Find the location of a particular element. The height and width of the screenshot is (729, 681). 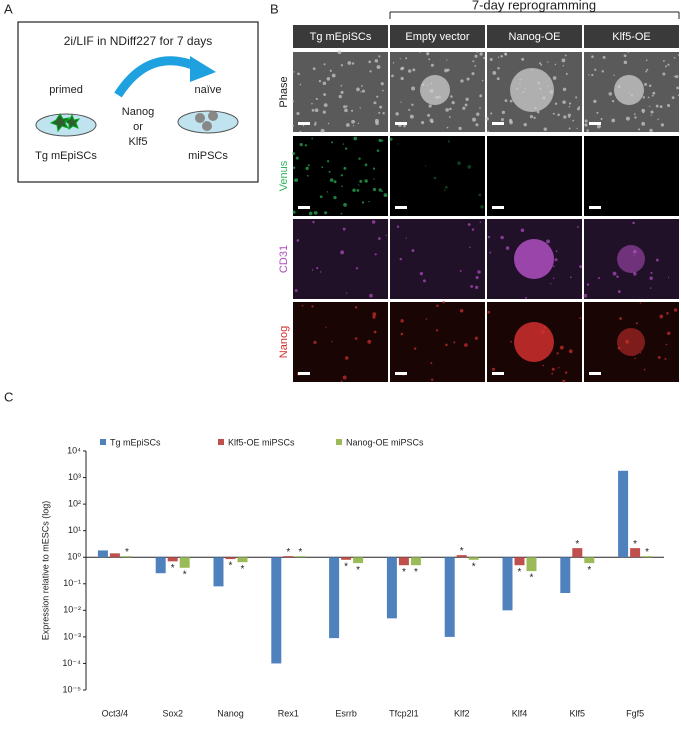

column-header: Empty vector is located at coordinates (437, 37).